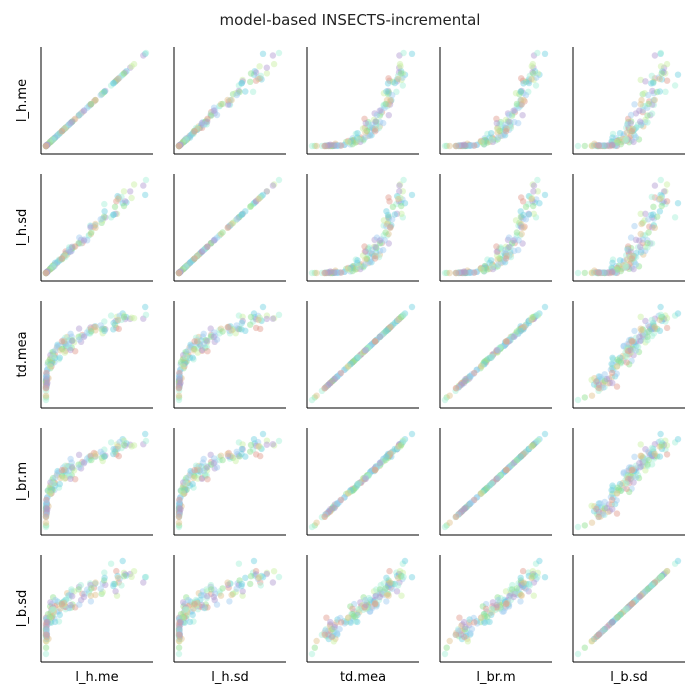 This screenshot has height=700, width=700. Describe the element at coordinates (362, 355) in the screenshot. I see `panel-td.mea-vs-td.mea` at that location.